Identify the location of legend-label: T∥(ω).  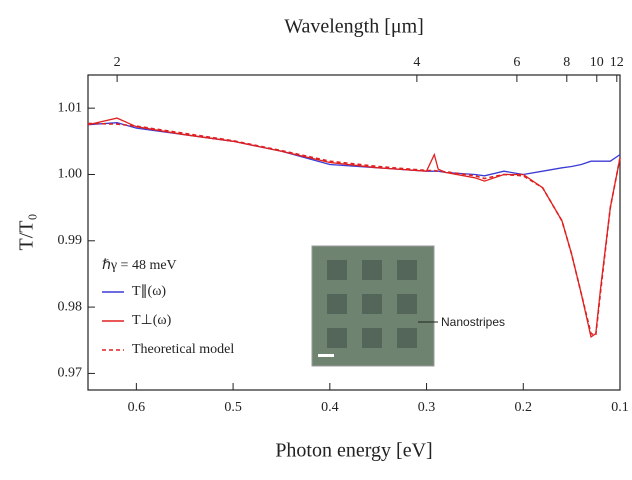
(149, 291).